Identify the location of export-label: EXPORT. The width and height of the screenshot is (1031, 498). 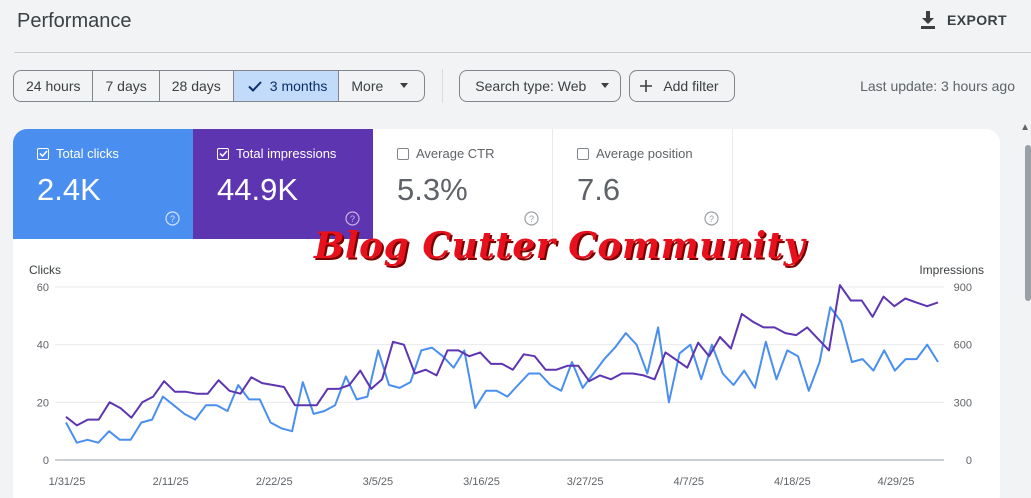
(977, 20).